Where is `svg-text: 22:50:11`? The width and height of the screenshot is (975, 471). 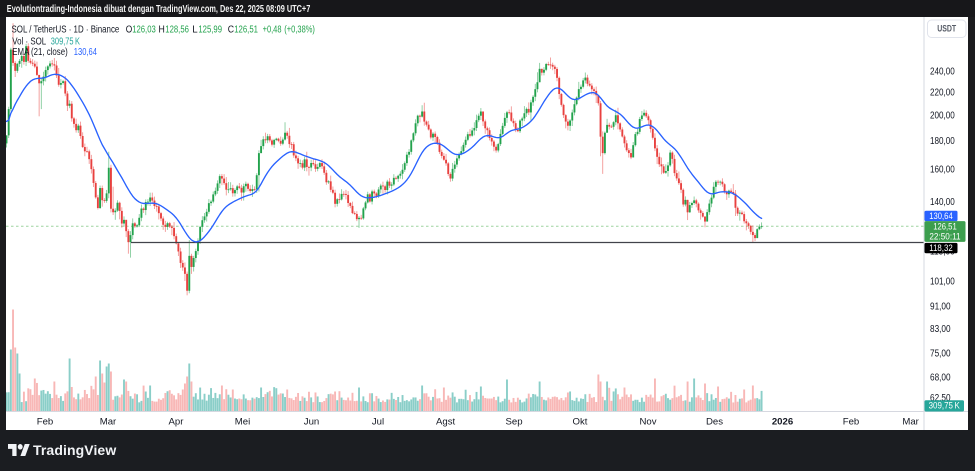
svg-text: 22:50:11 is located at coordinates (944, 237).